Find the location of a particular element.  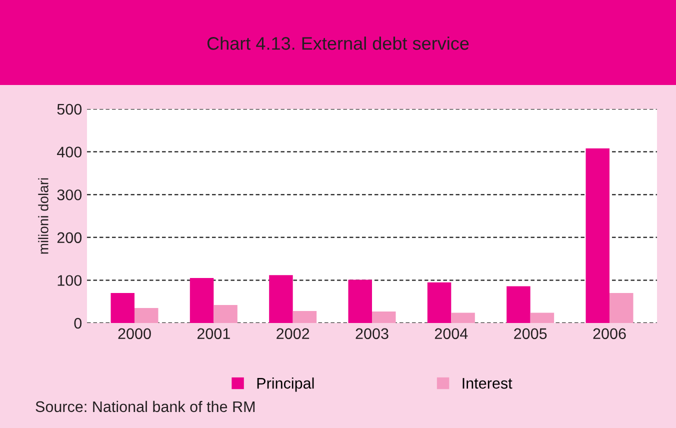

source-note: Source: National bank of the RM is located at coordinates (145, 406).